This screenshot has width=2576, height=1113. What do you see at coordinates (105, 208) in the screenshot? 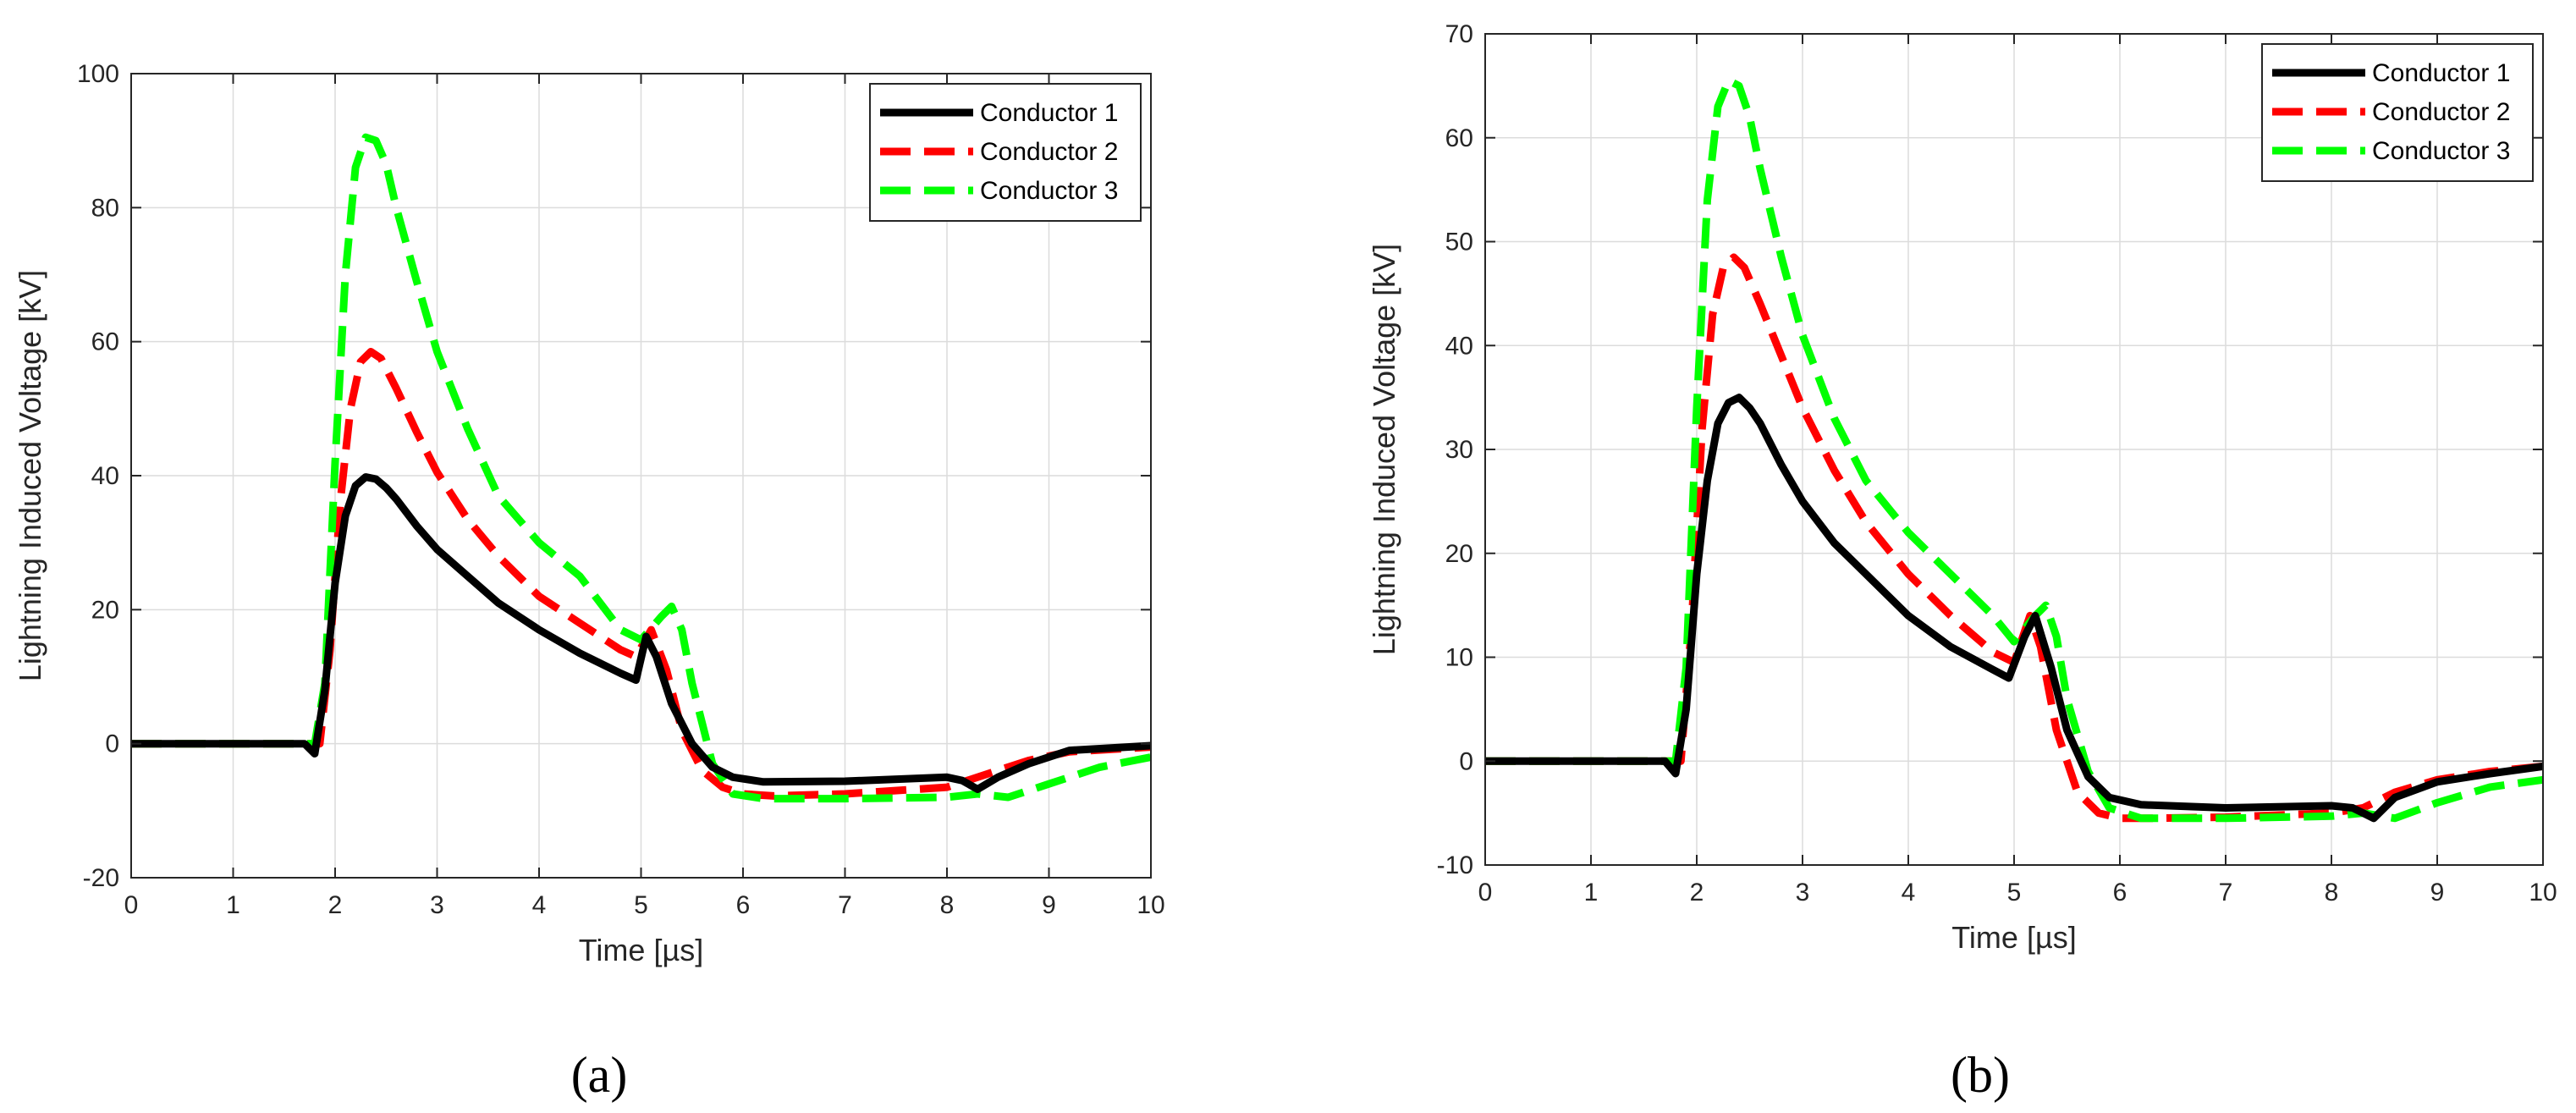
I see `y-tick-label: 80` at bounding box center [105, 208].